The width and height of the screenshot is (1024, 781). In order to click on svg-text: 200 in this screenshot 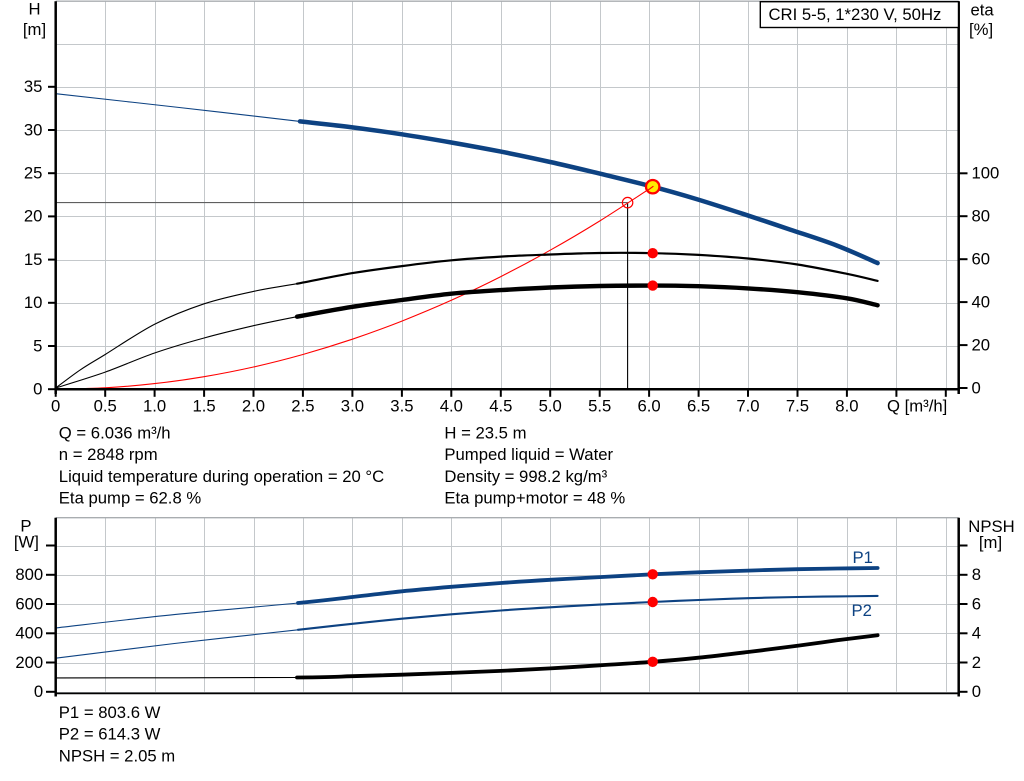, I will do `click(29, 662)`.